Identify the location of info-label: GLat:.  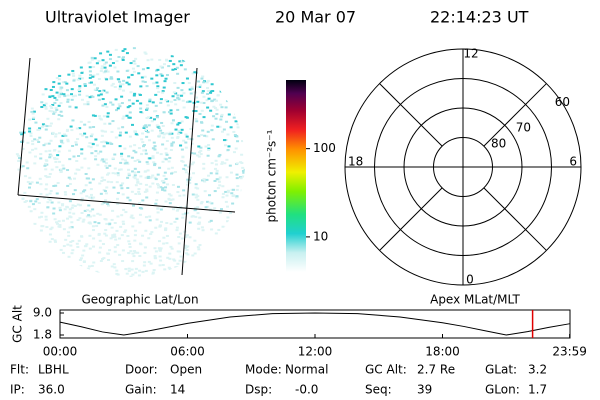
(501, 370).